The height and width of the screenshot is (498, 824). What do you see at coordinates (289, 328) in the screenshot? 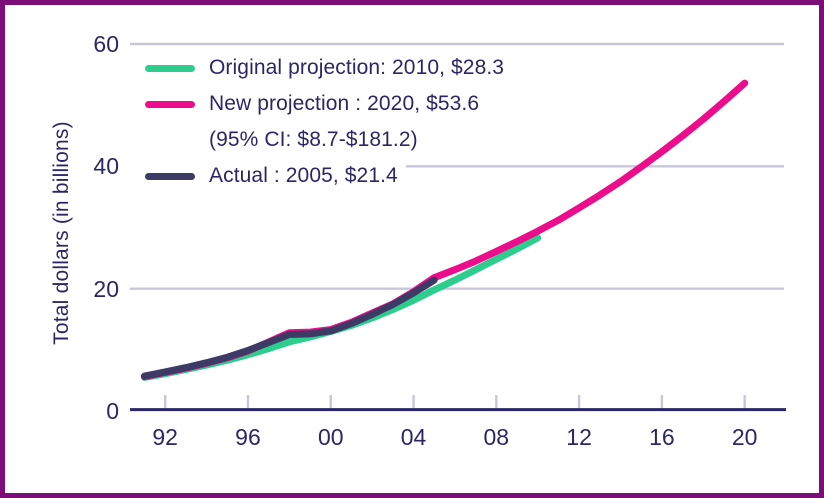
I see `series-line-actual` at bounding box center [289, 328].